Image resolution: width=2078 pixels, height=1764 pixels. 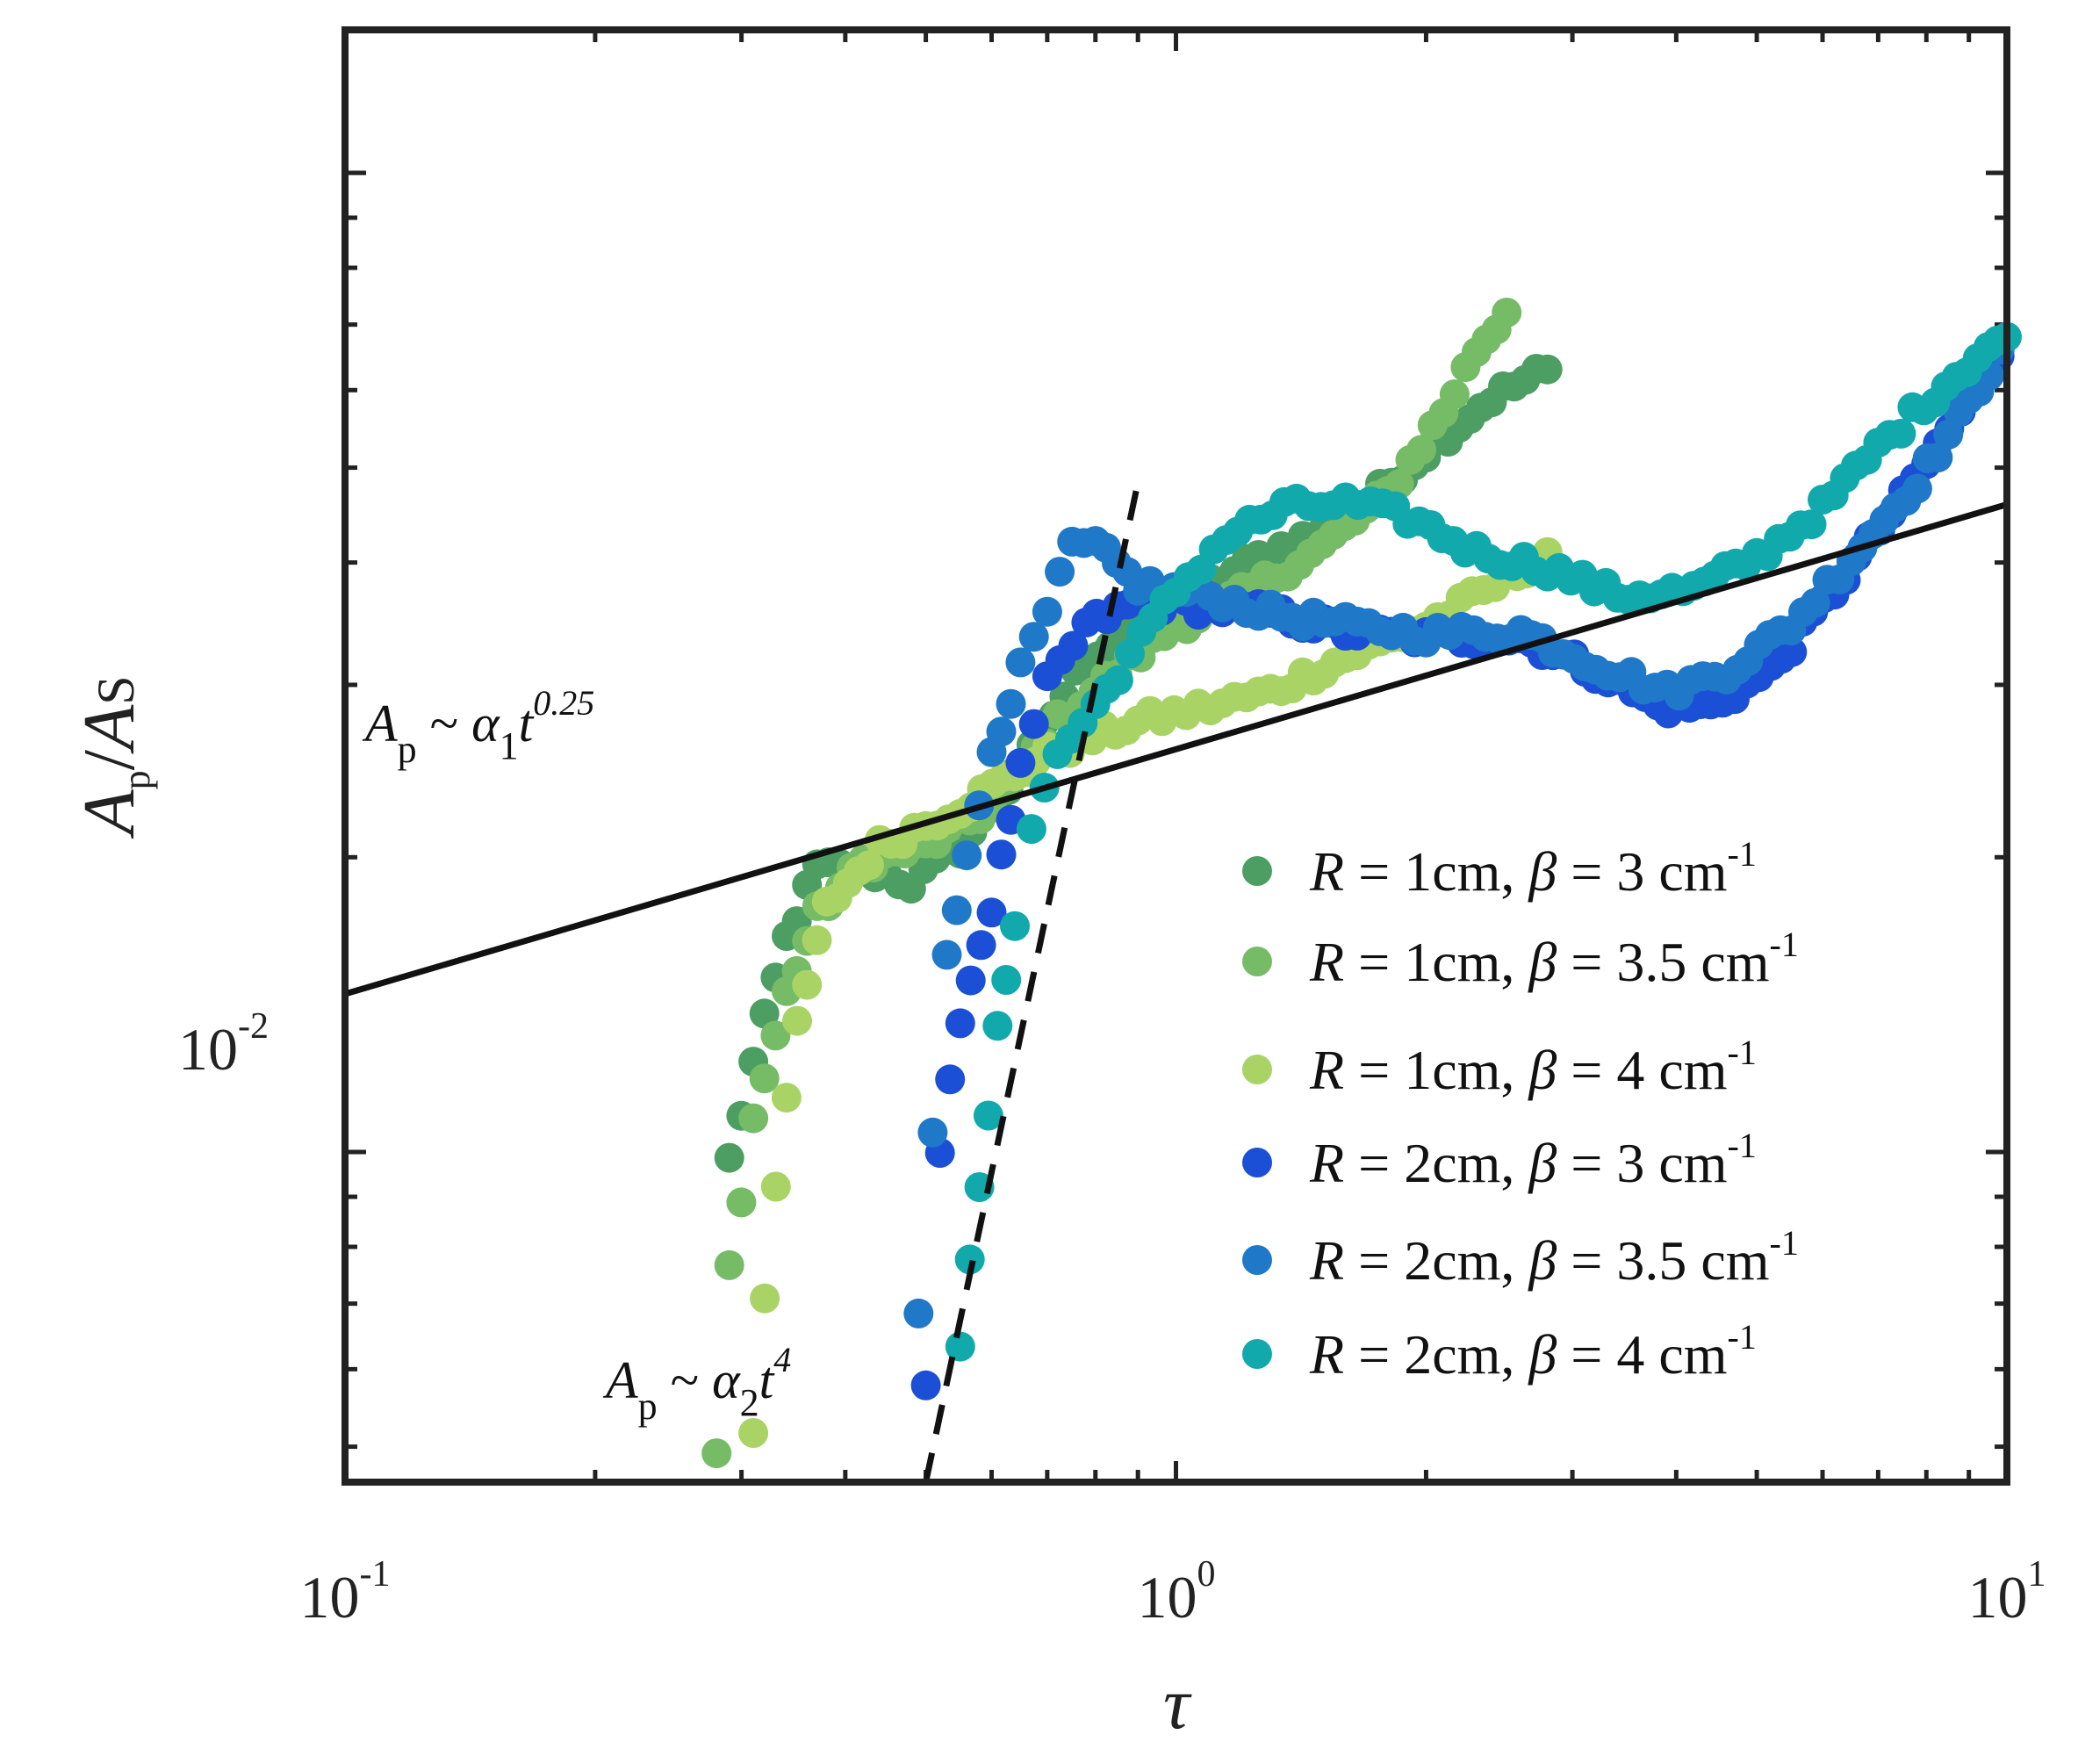 I want to click on legend-label-4: R = 2cm, β = 3.5 cm-1, so click(x=1554, y=1257).